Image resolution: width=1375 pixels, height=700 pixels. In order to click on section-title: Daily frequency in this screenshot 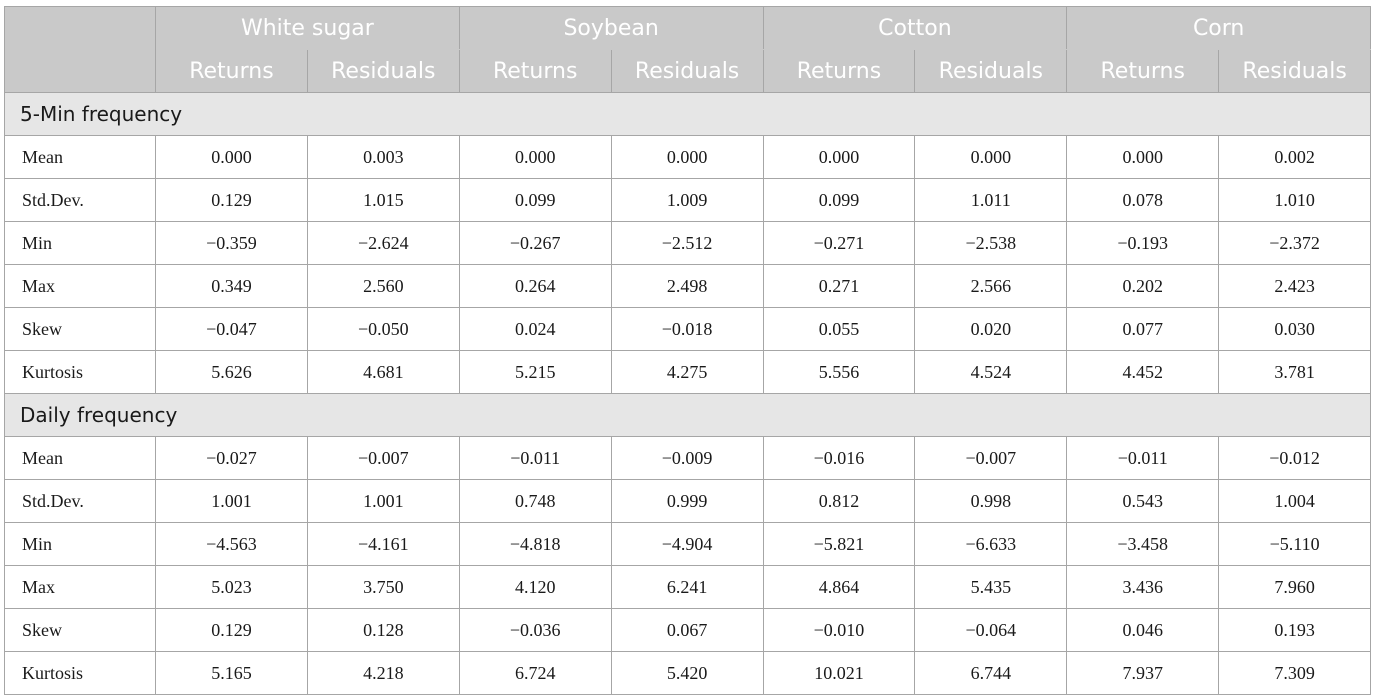, I will do `click(687, 415)`.